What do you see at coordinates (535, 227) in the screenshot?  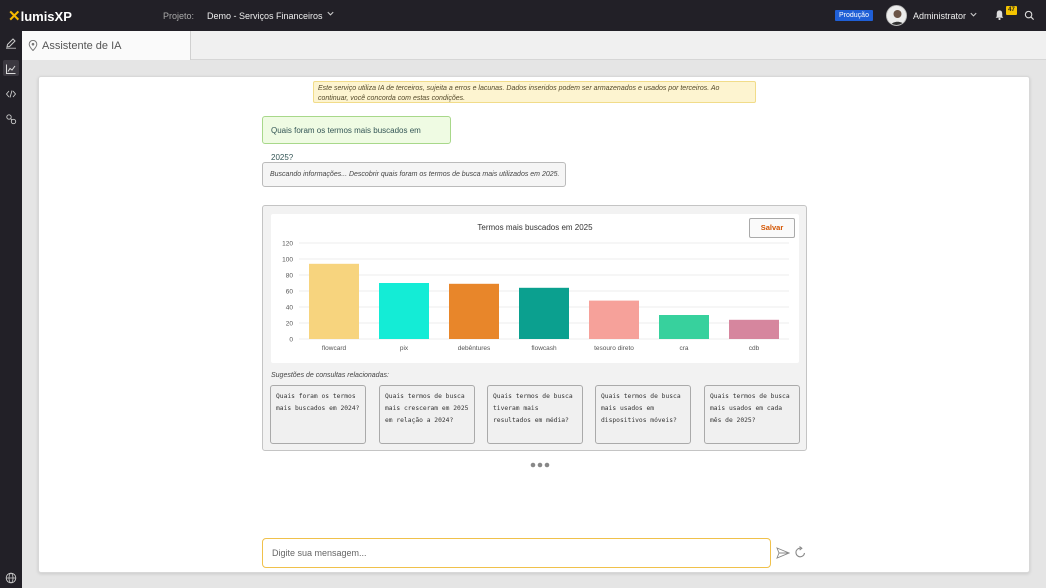 I see `chart-title: Termos mais buscados em 2025` at bounding box center [535, 227].